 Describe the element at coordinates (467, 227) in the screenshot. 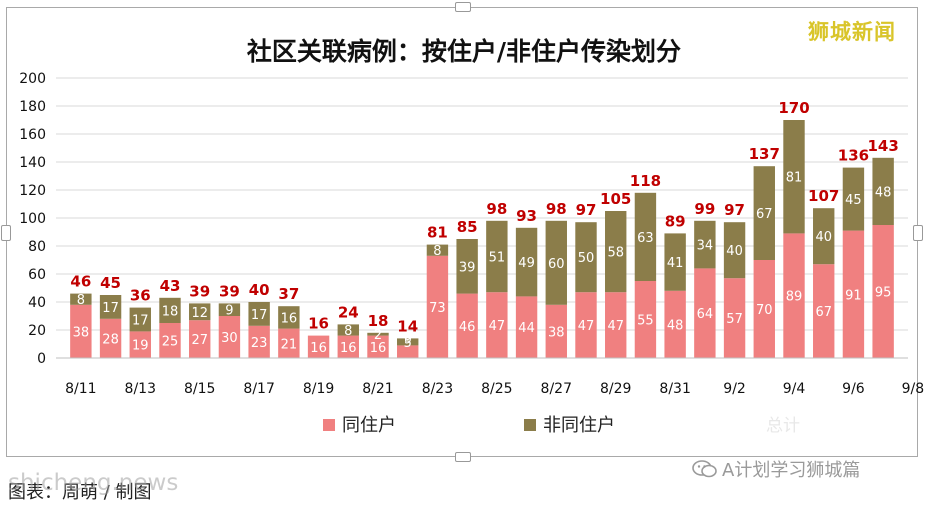

I see `data-label-total: 85` at that location.